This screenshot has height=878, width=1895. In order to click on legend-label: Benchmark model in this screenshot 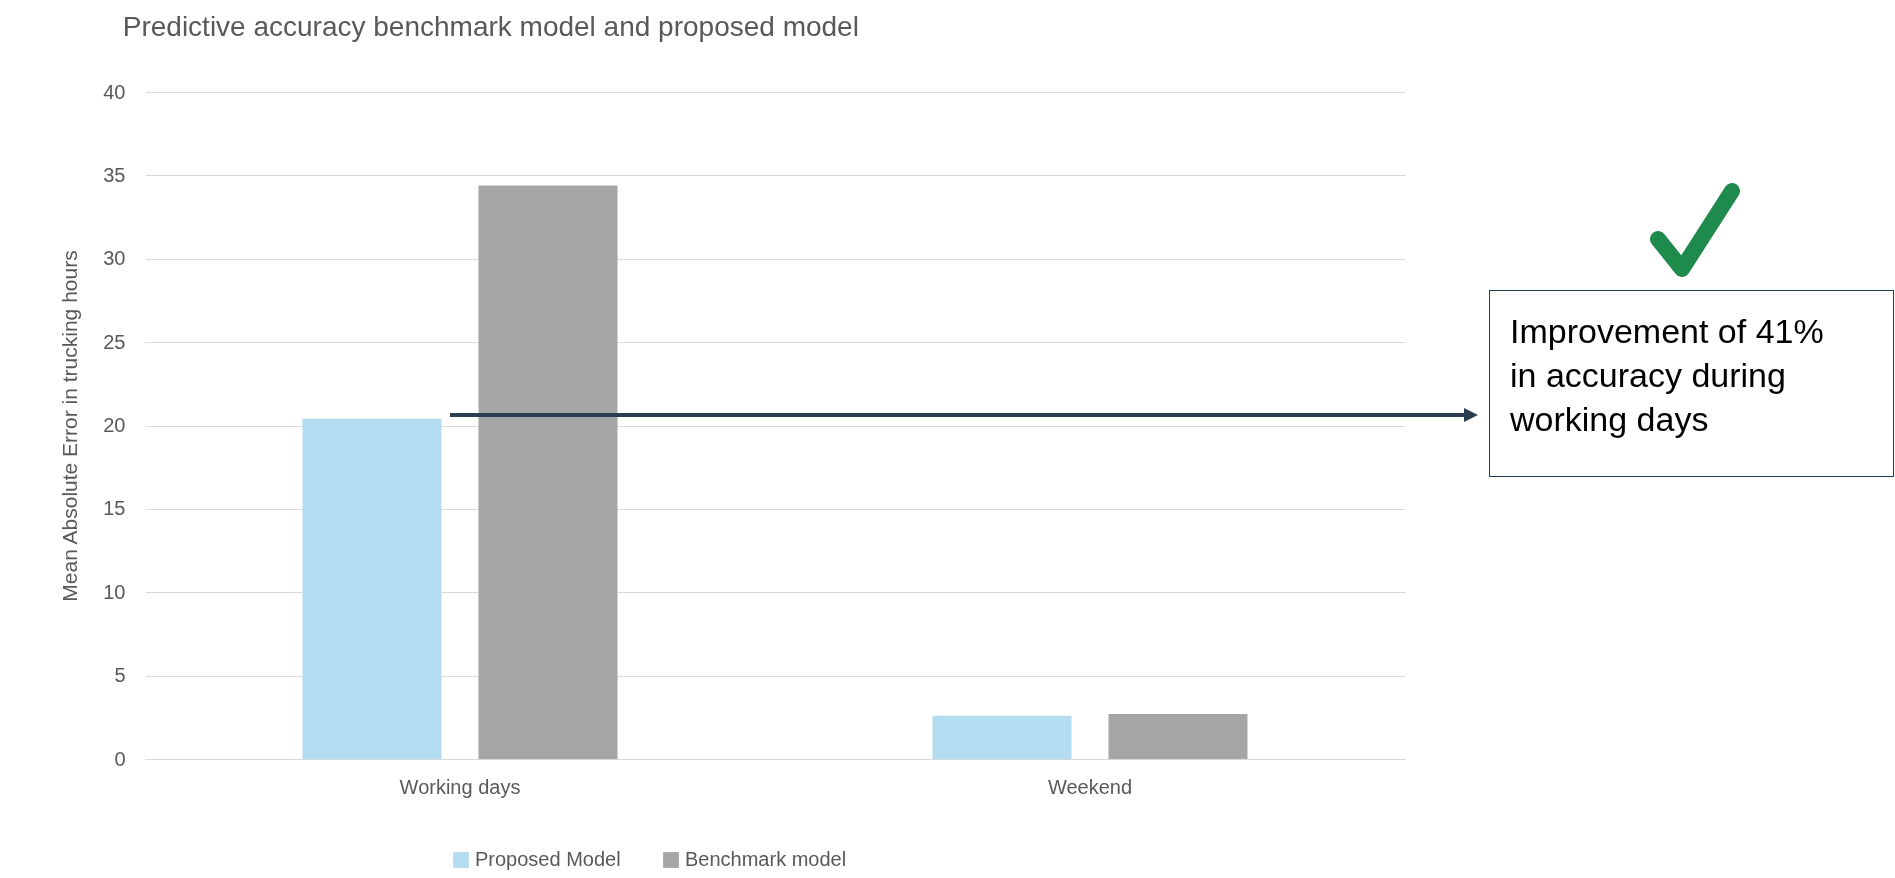, I will do `click(766, 859)`.